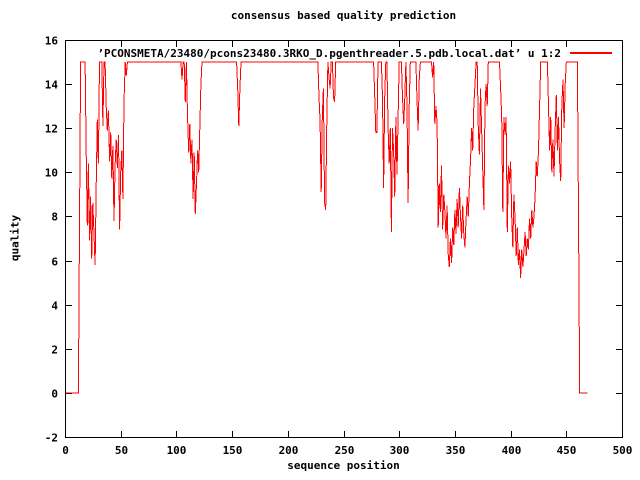  I want to click on x-tick-label: 150, so click(233, 450).